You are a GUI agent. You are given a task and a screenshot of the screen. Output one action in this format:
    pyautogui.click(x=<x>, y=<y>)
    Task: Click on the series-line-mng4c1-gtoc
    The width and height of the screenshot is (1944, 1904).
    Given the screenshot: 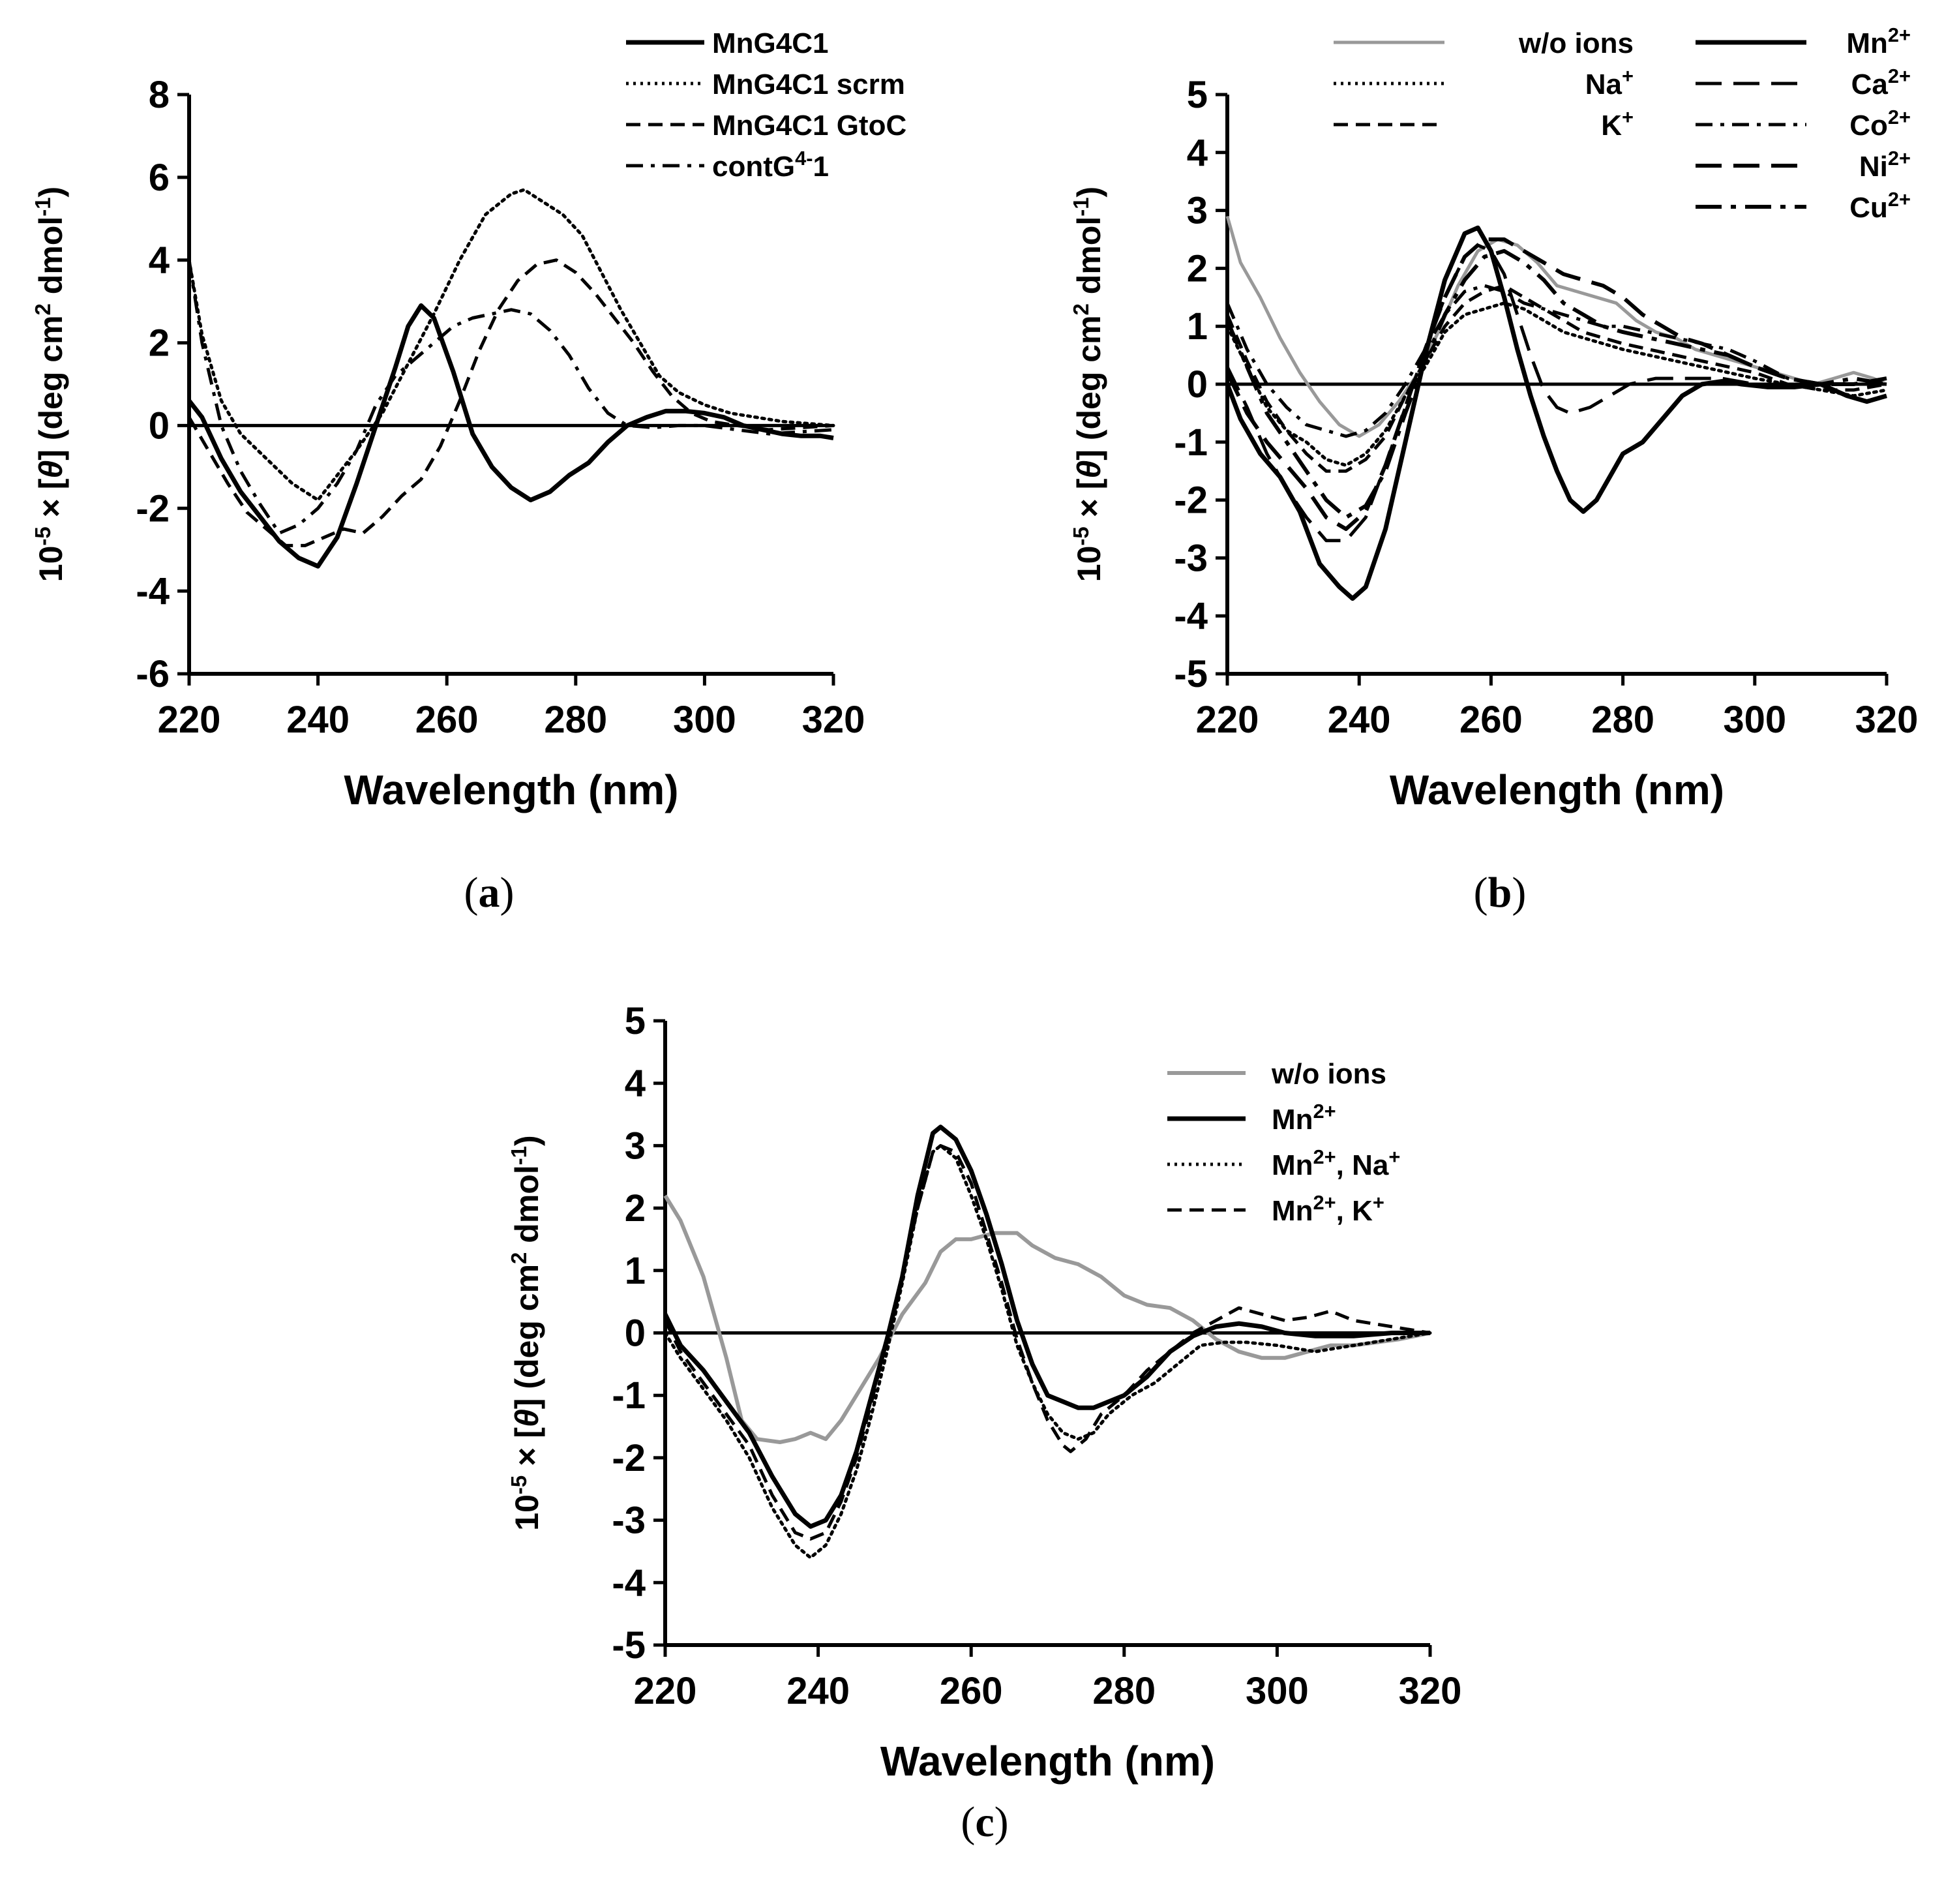 What is the action you would take?
    pyautogui.click(x=510, y=403)
    